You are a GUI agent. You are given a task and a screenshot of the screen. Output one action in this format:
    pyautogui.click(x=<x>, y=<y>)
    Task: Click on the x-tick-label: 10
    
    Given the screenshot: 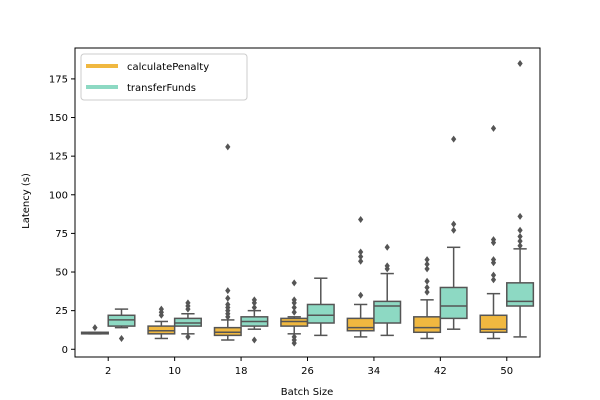 What is the action you would take?
    pyautogui.click(x=174, y=371)
    